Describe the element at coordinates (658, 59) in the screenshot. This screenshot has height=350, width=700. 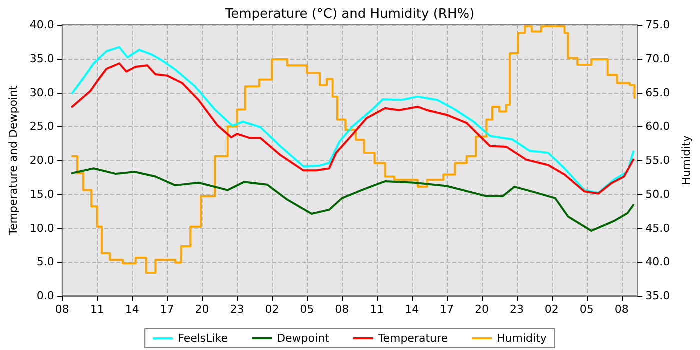
I see `y2-tick-label: 70.0` at that location.